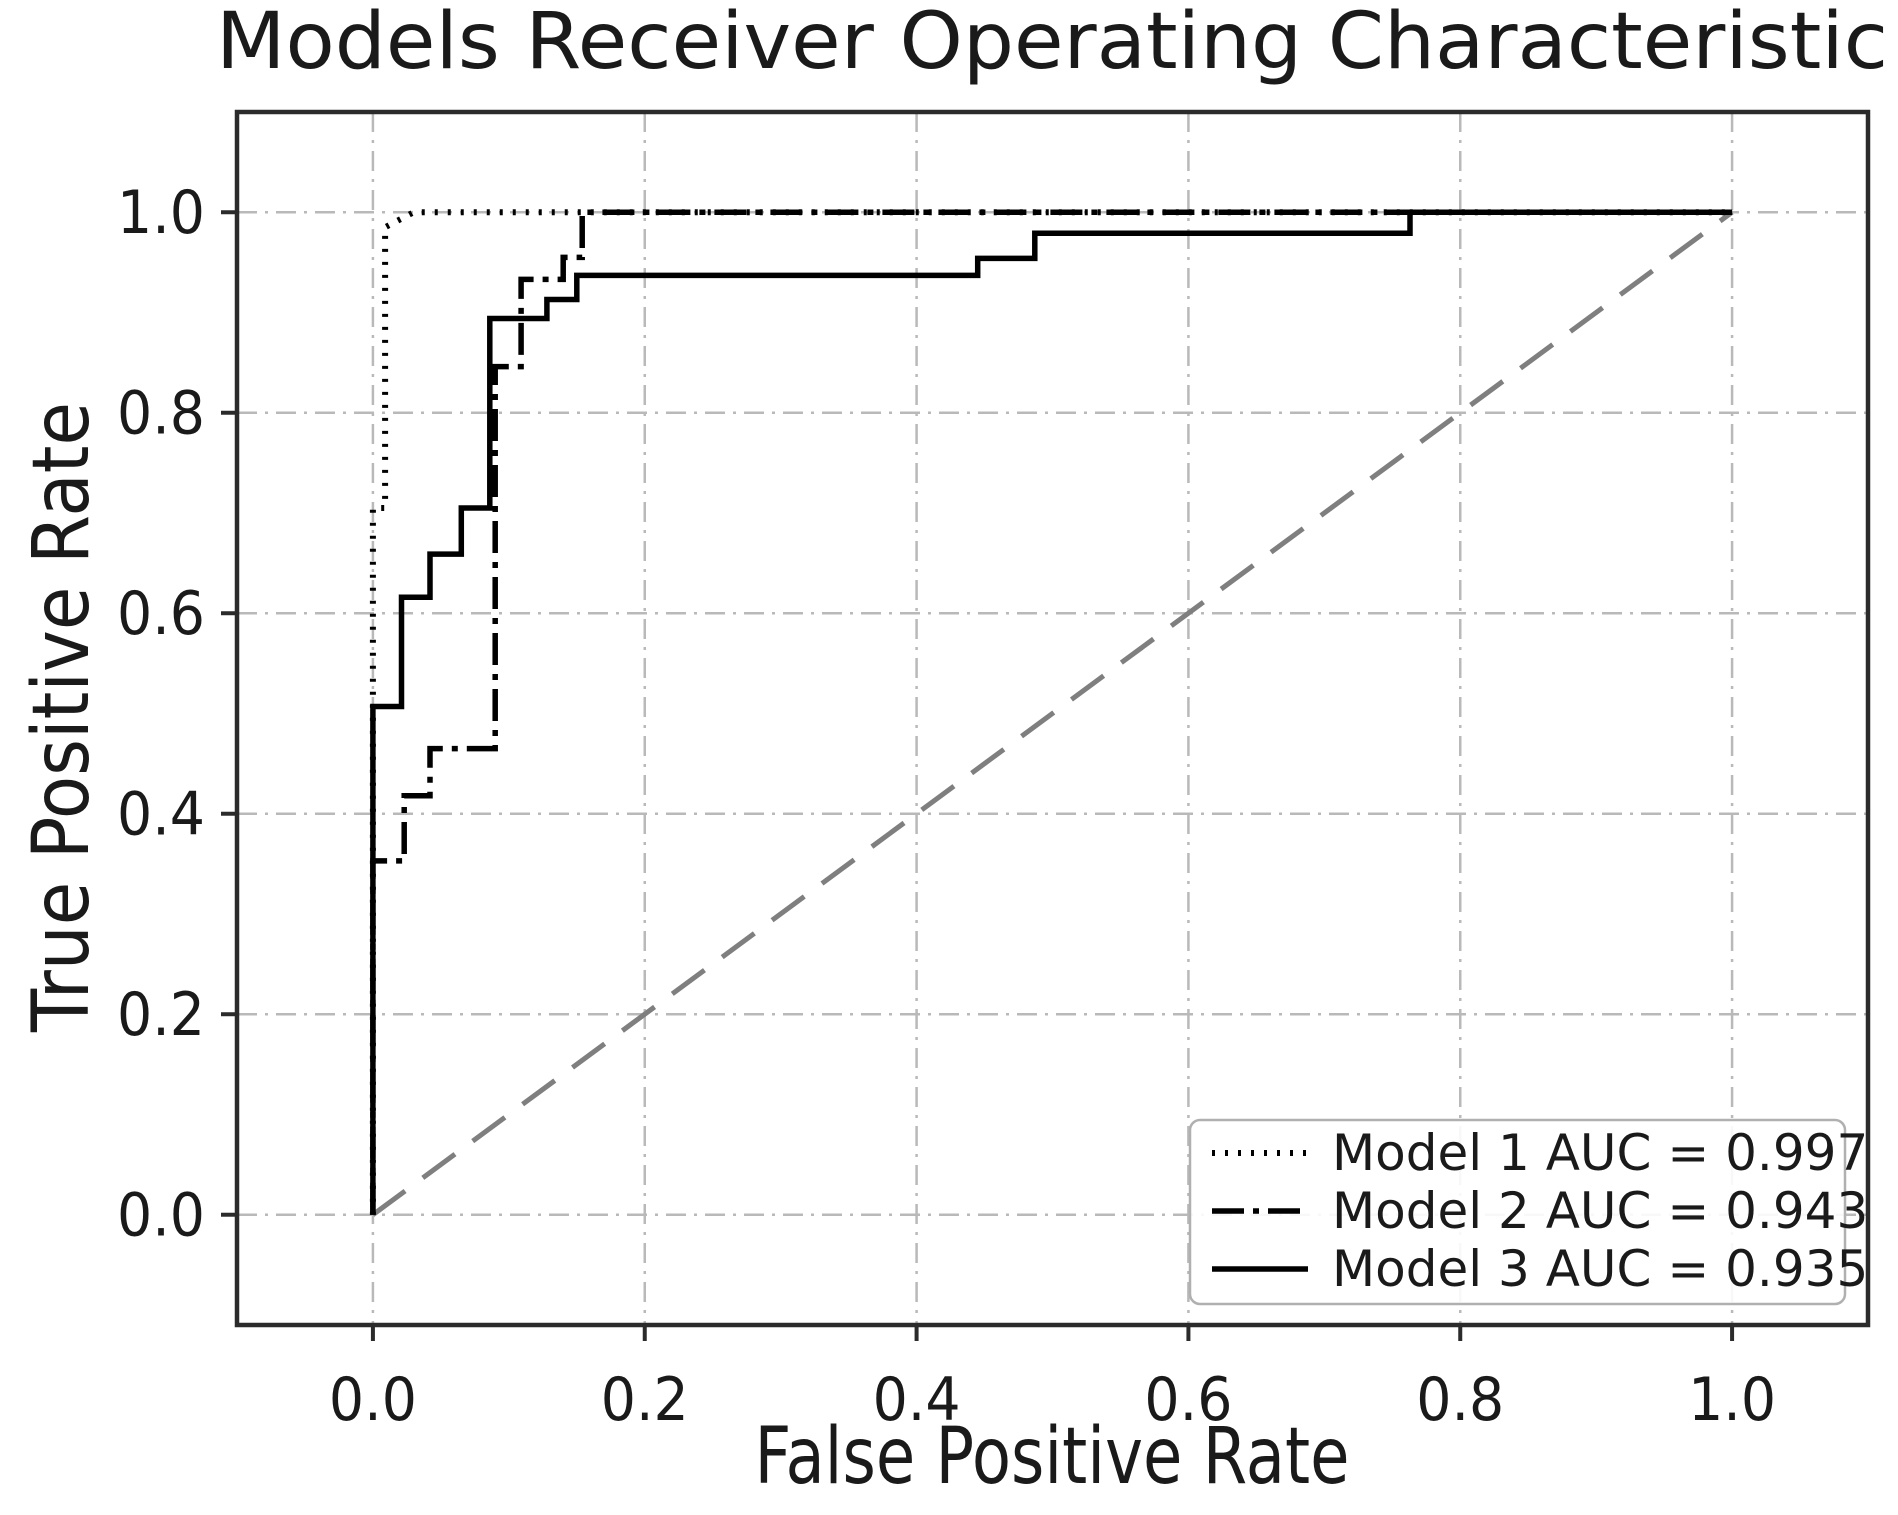  Describe the element at coordinates (161, 1216) in the screenshot. I see `y-tick-label: 0.0` at that location.